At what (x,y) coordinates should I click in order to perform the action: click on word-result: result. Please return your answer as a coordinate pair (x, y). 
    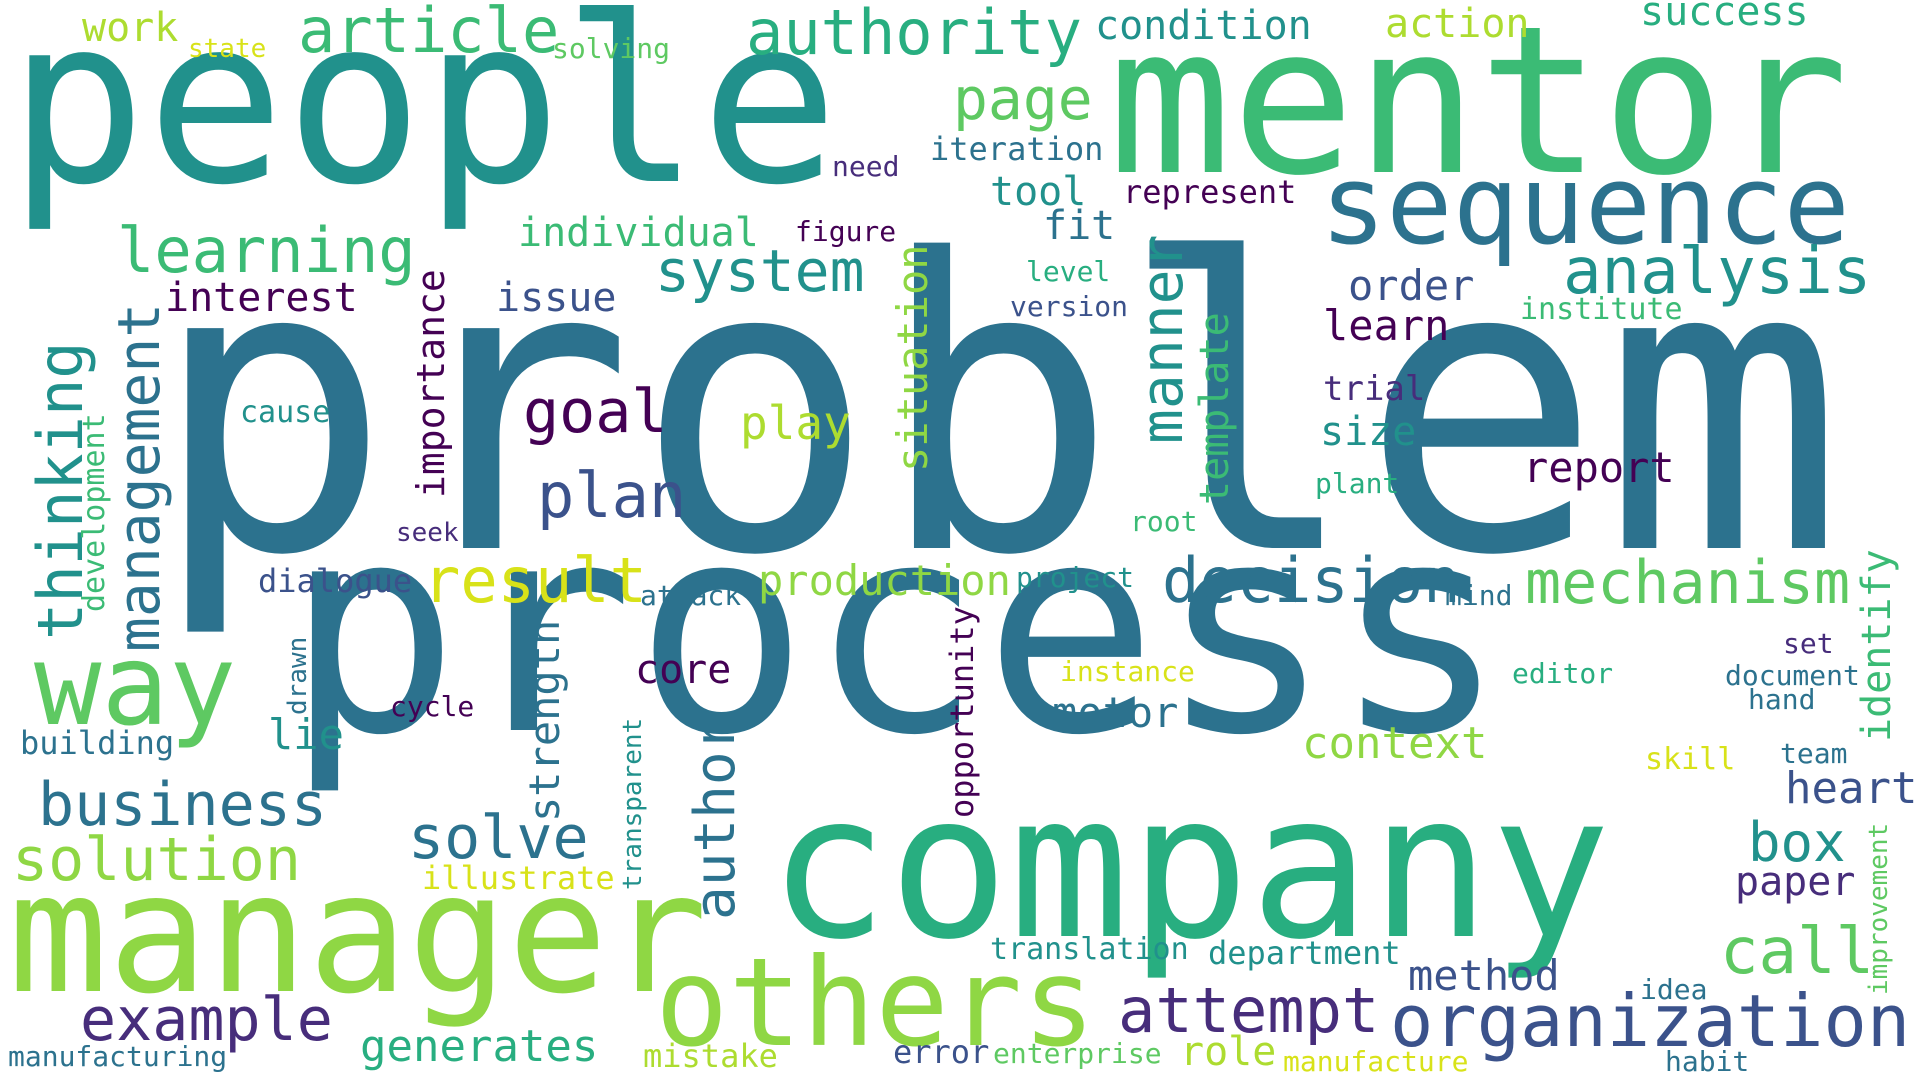
    Looking at the image, I should click on (535, 580).